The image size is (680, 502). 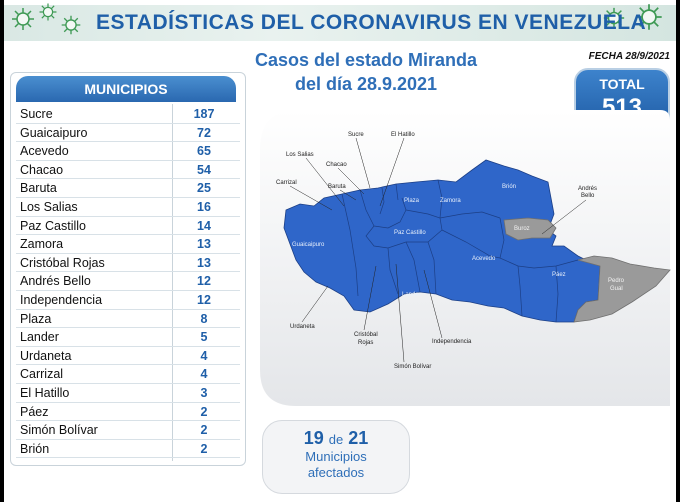 I want to click on municipality-count: 5, so click(x=204, y=337).